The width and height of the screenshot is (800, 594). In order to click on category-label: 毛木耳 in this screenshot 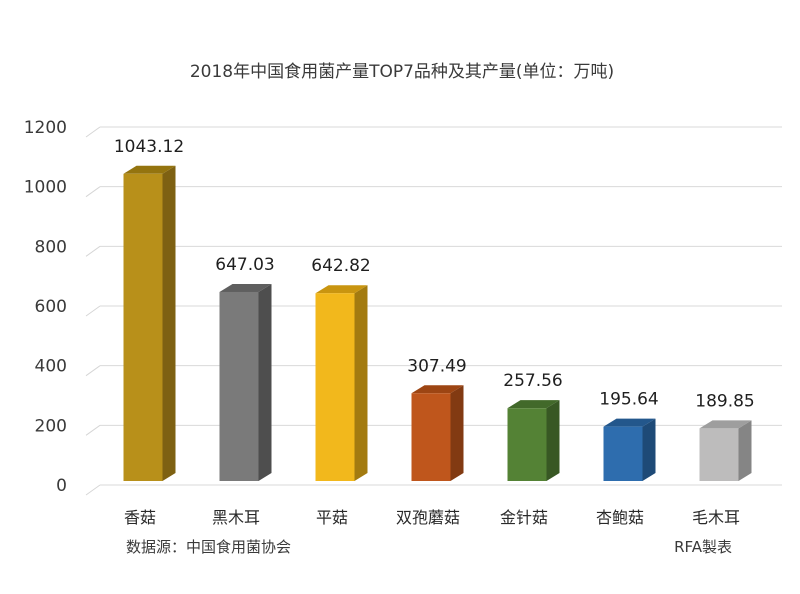, I will do `click(716, 517)`.